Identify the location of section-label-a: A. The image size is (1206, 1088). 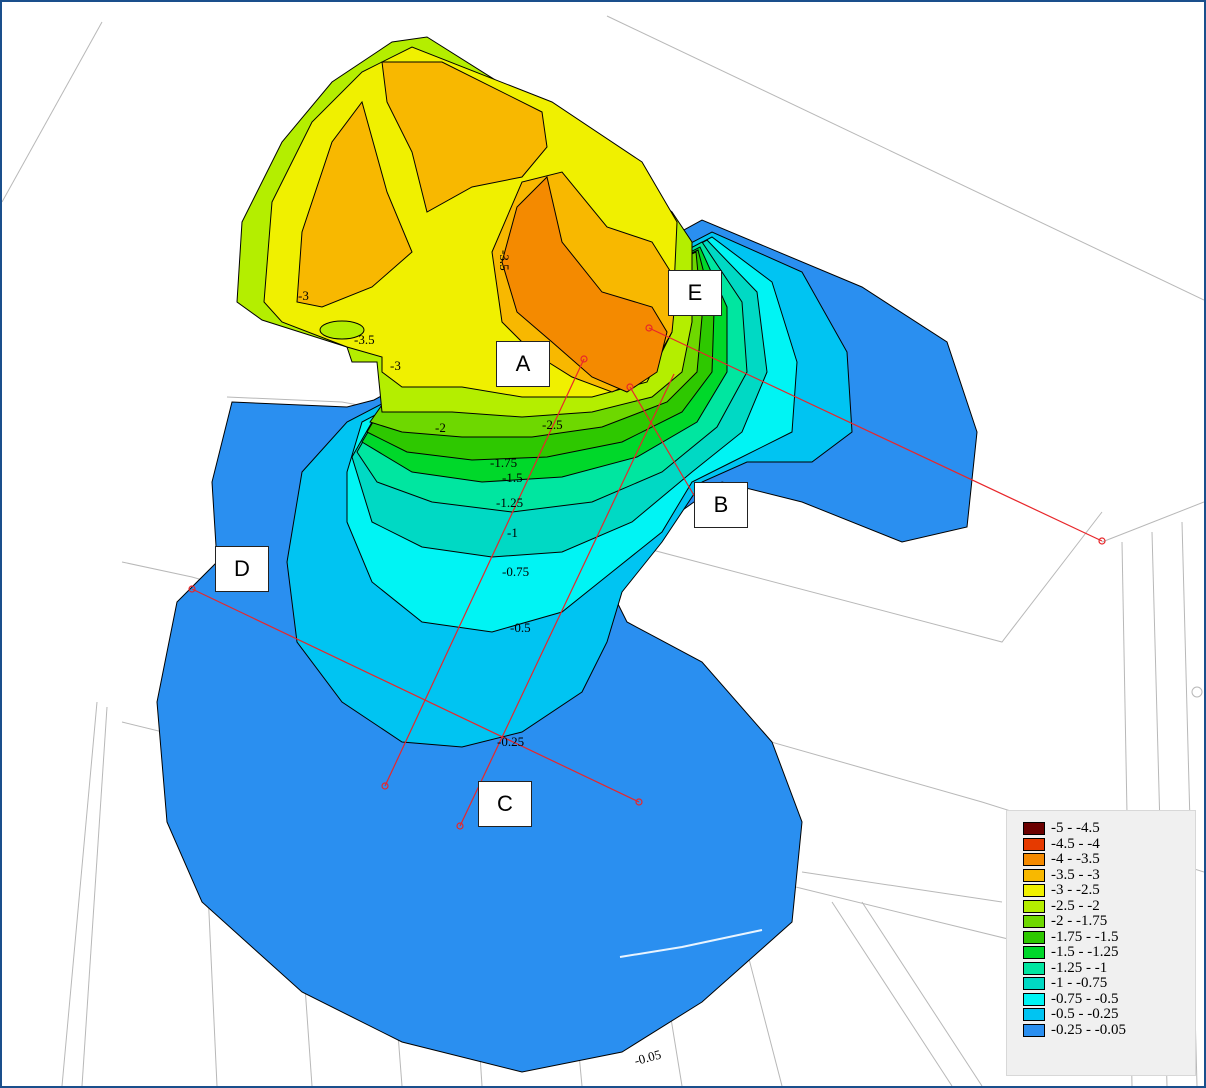
(523, 364).